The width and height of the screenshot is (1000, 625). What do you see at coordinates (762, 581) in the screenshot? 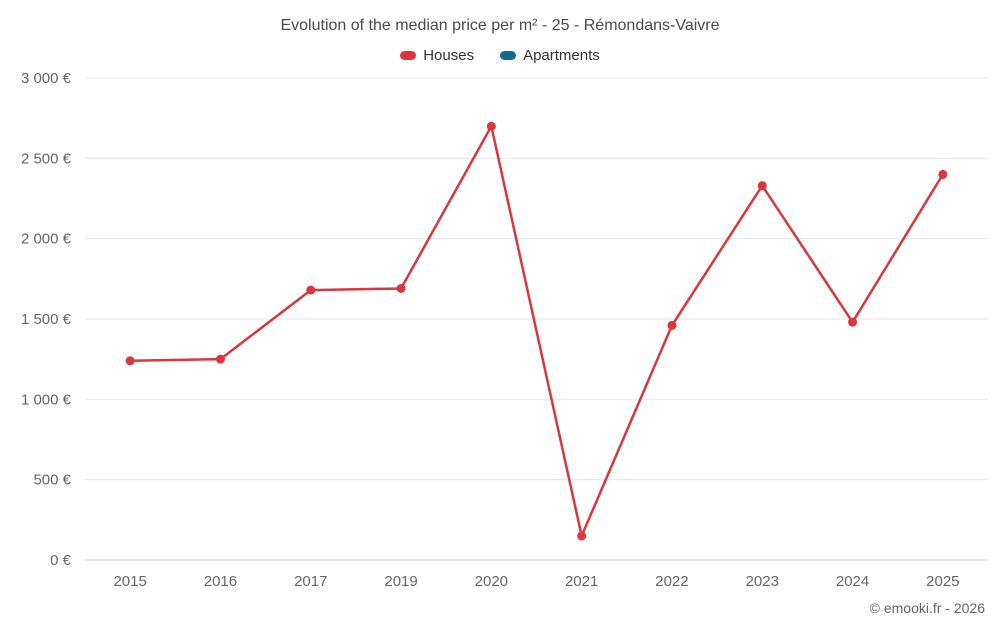
I see `x-axis-tick-label: 2023` at bounding box center [762, 581].